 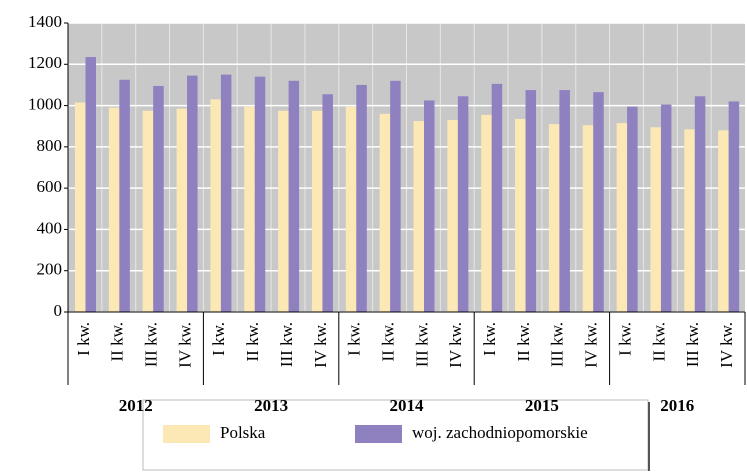 What do you see at coordinates (677, 405) in the screenshot?
I see `group-label: 2016` at bounding box center [677, 405].